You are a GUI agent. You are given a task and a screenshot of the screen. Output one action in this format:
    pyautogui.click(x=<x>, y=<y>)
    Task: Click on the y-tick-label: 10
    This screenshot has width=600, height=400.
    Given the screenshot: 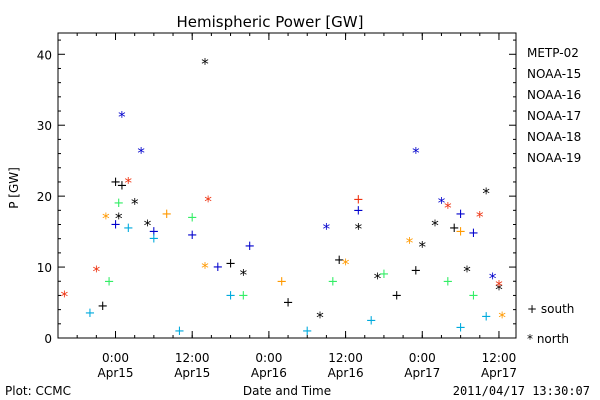 What is the action you would take?
    pyautogui.click(x=44, y=268)
    